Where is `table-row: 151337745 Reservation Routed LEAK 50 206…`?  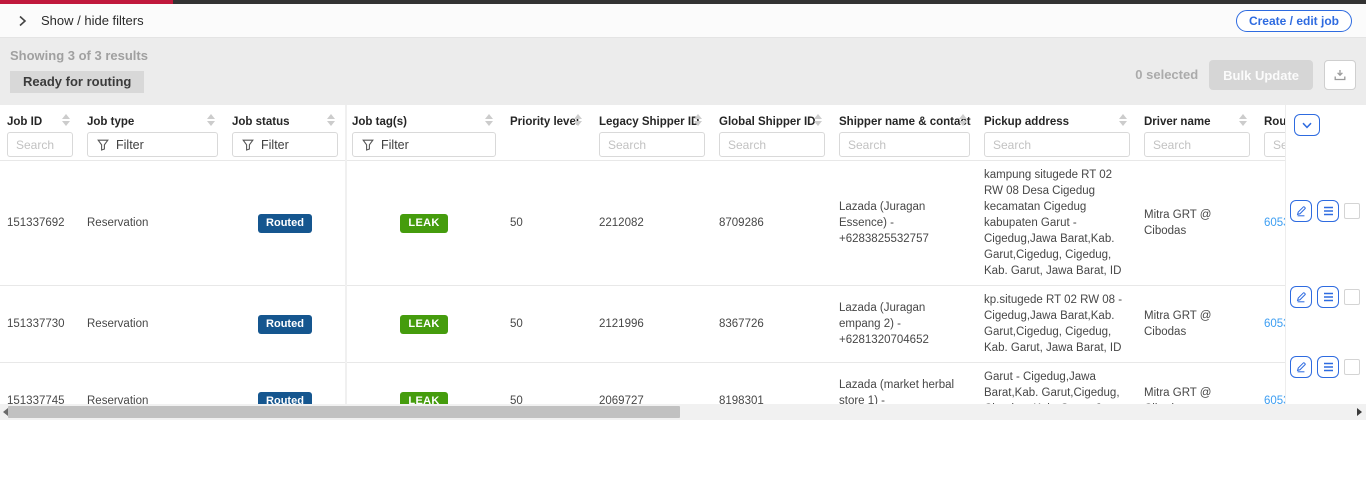 table-row: 151337745 Reservation Routed LEAK 50 206… is located at coordinates (670, 383).